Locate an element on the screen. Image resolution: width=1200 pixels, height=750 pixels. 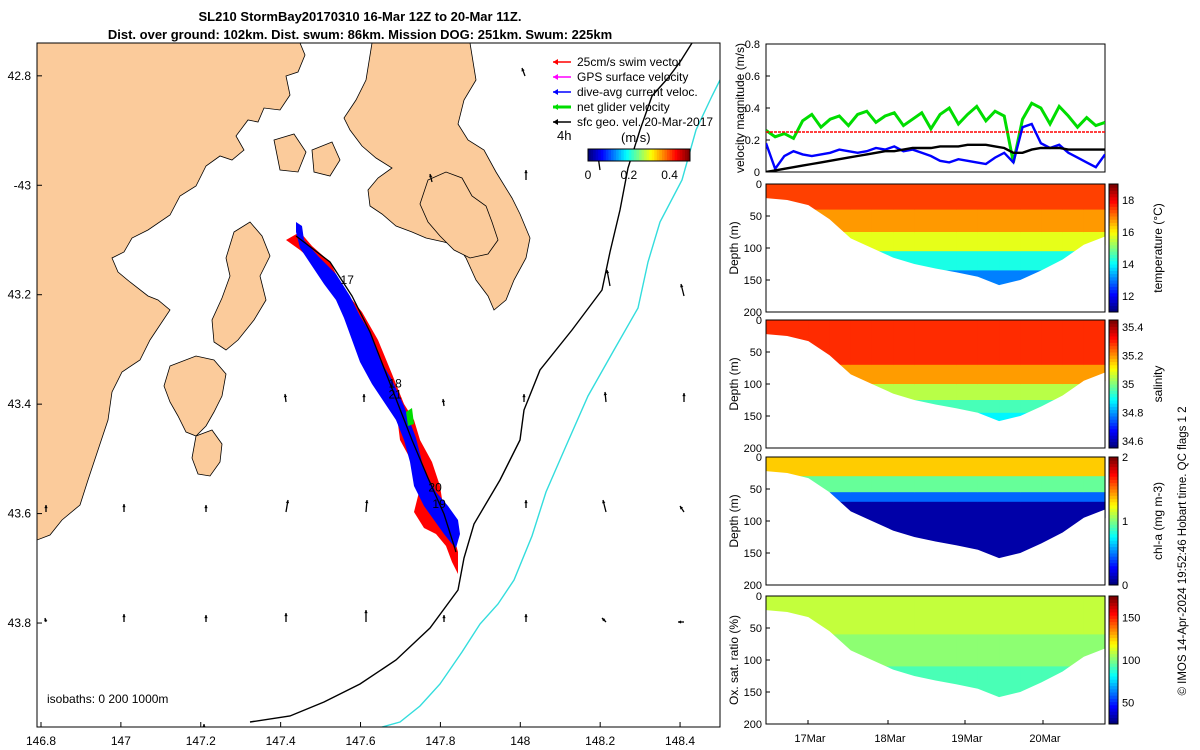
map-y-tick-label: -43 is located at coordinates (23, 185).